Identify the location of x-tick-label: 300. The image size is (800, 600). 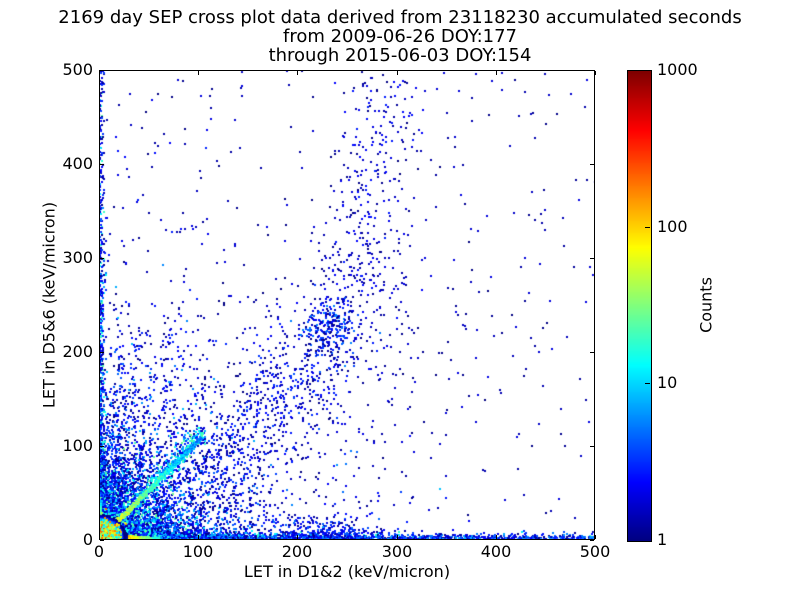
(397, 551).